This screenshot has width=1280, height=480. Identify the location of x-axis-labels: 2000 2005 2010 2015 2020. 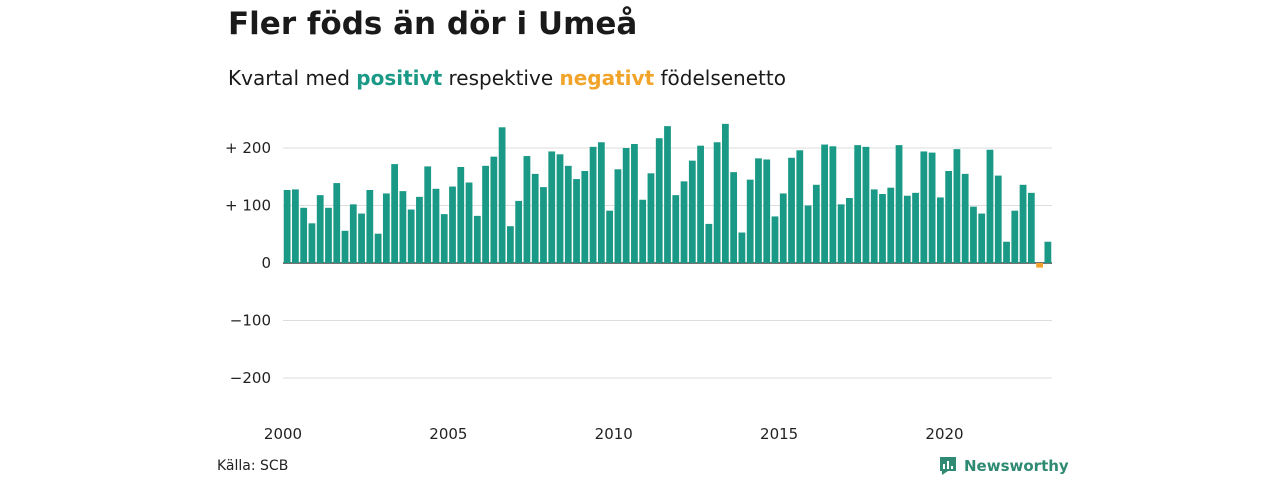
(614, 434).